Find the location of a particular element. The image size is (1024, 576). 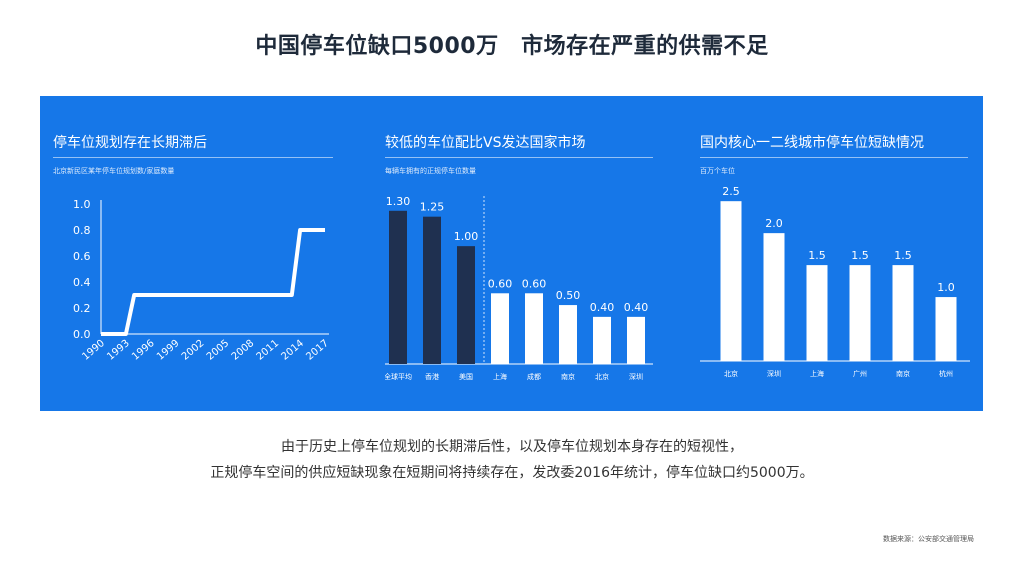

y-tick-label: 0.0 is located at coordinates (82, 334).